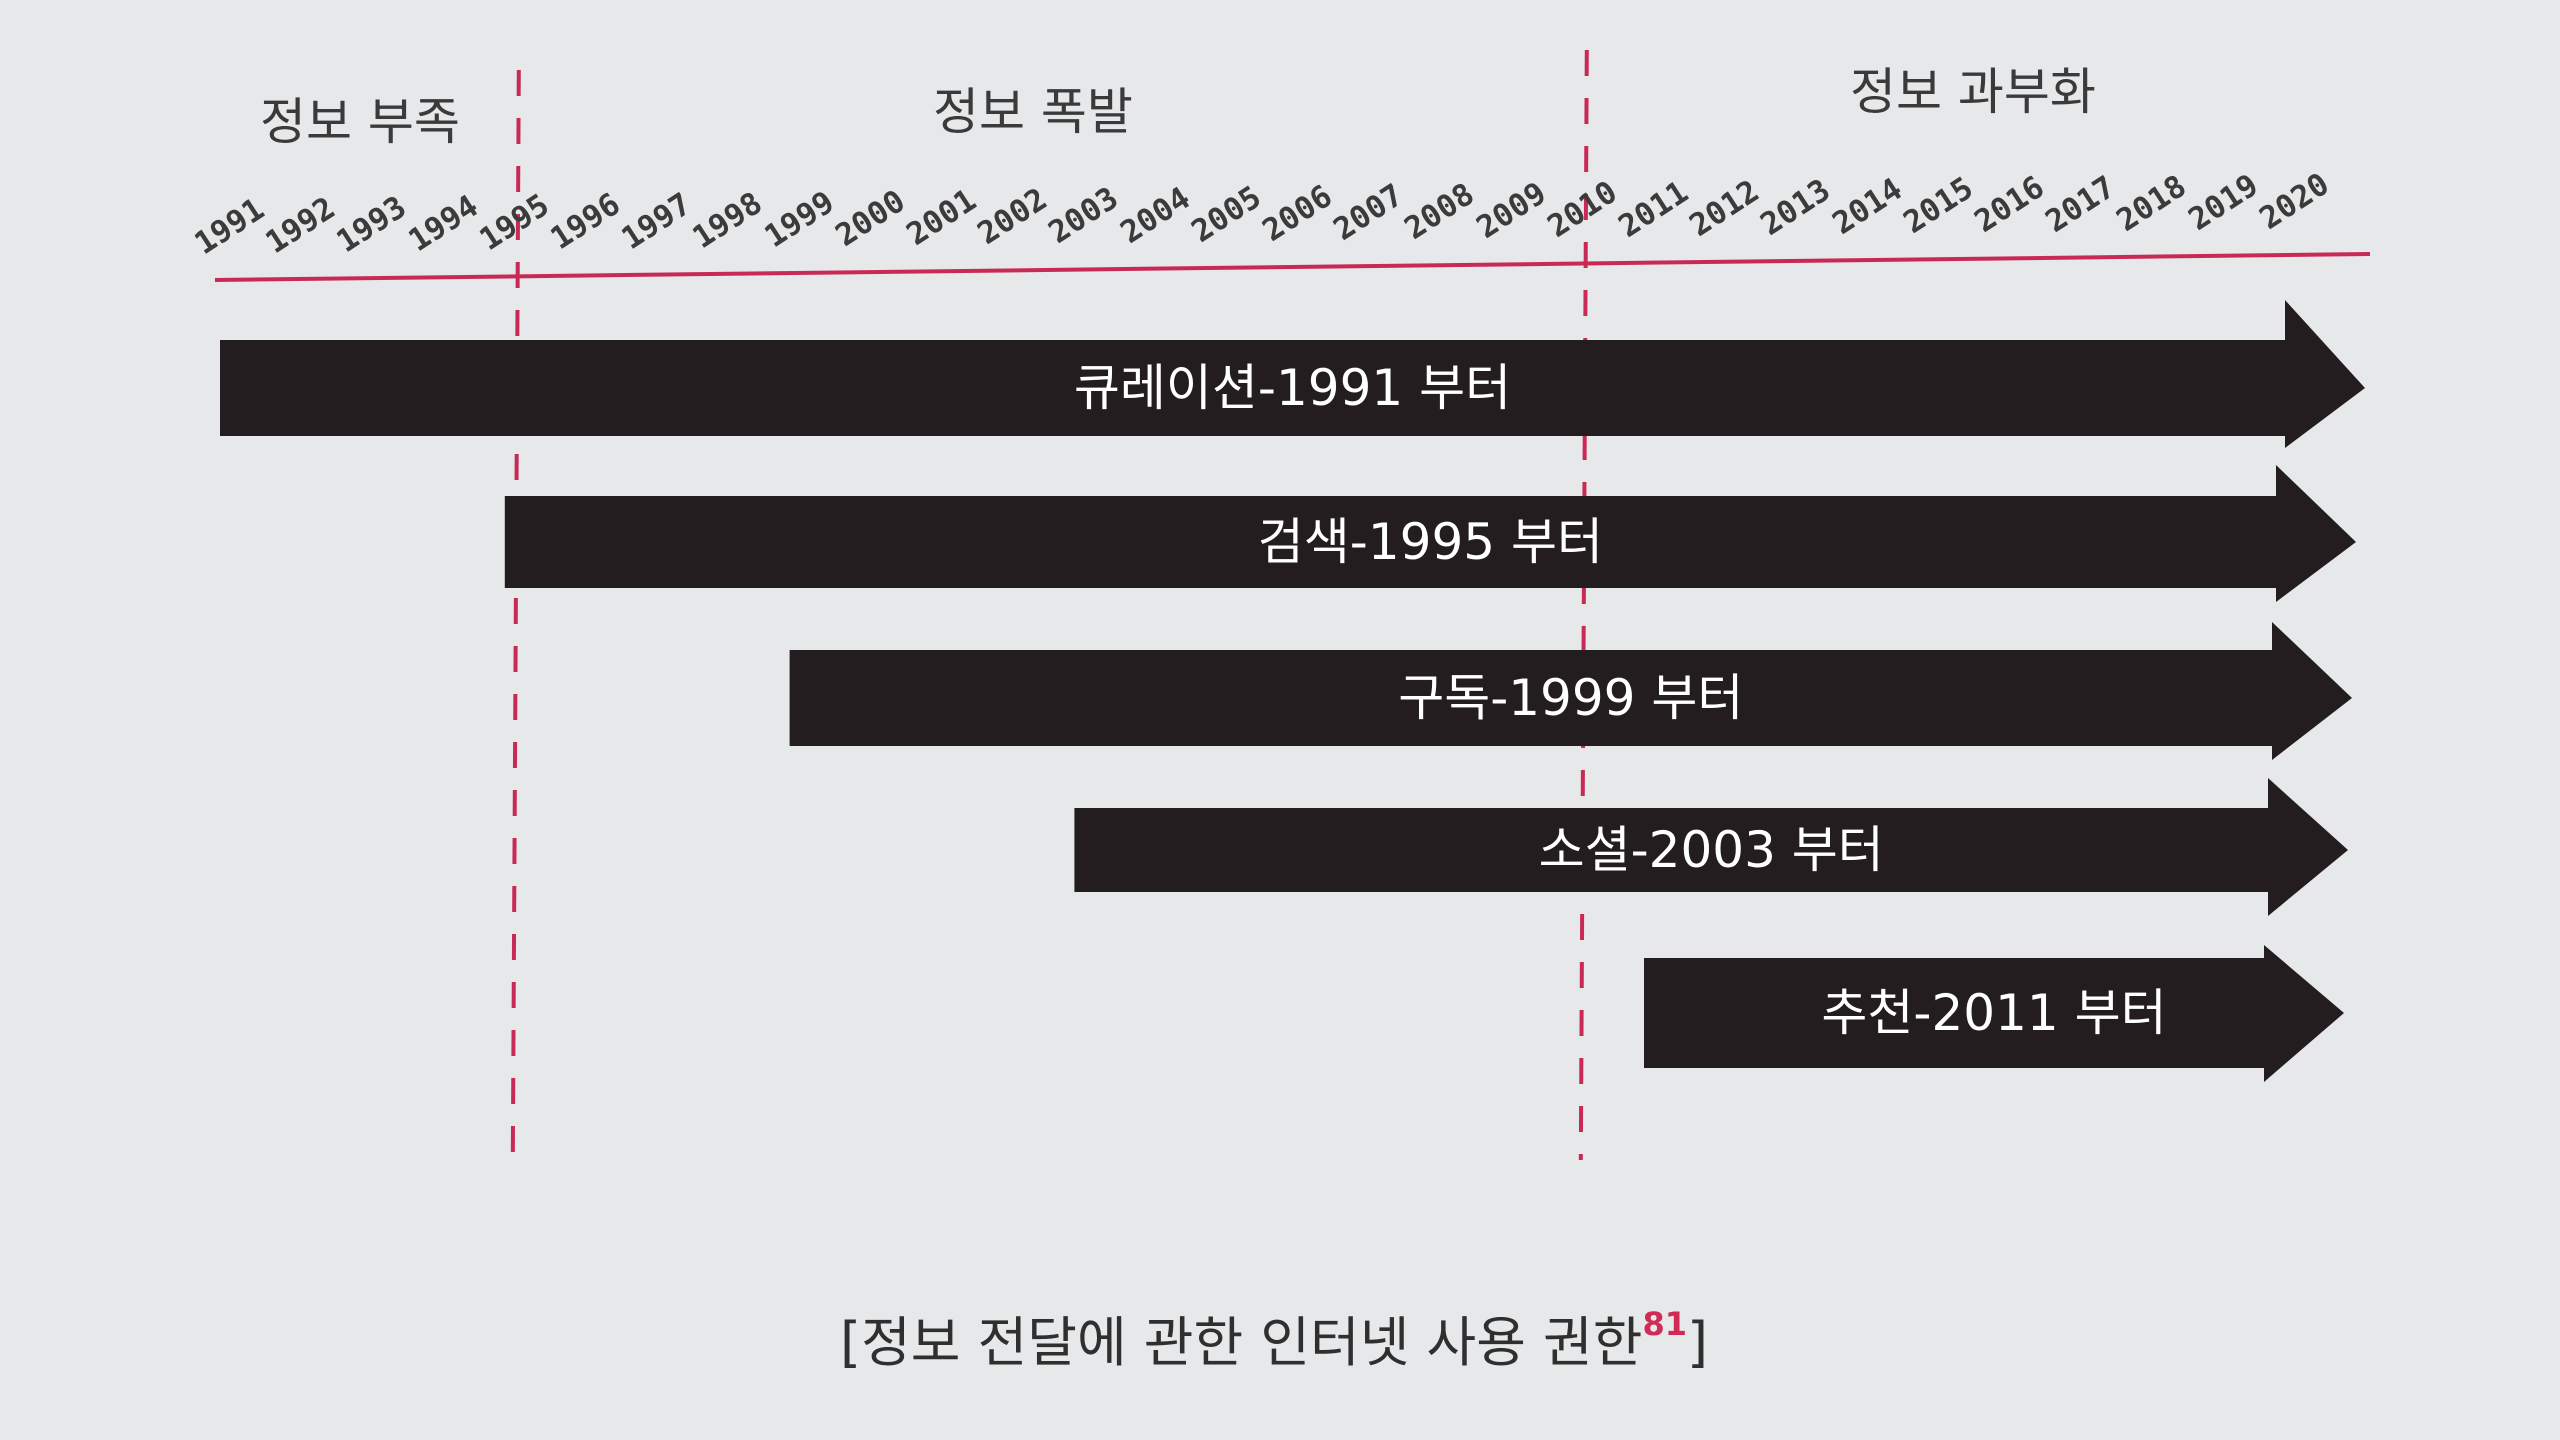  What do you see at coordinates (1033, 112) in the screenshot?
I see `era-label-explosion: 정보 폭발` at bounding box center [1033, 112].